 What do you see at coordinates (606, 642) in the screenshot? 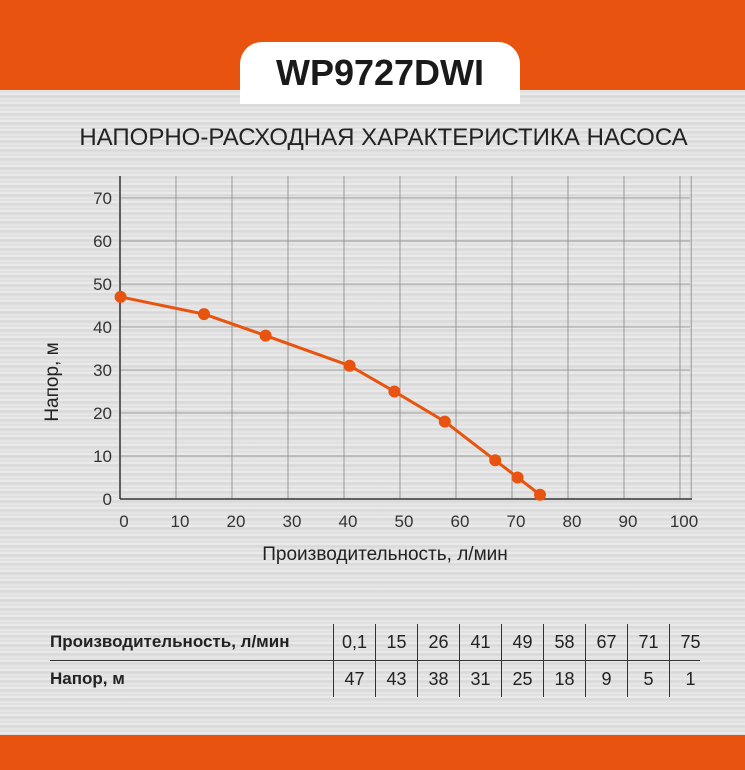
I see `table-cell: 67` at bounding box center [606, 642].